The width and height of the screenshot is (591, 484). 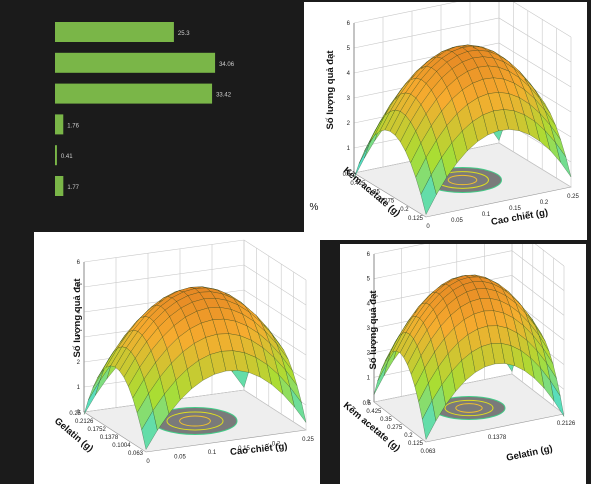 What do you see at coordinates (227, 65) in the screenshot?
I see `bar-value-label: 34.06` at bounding box center [227, 65].